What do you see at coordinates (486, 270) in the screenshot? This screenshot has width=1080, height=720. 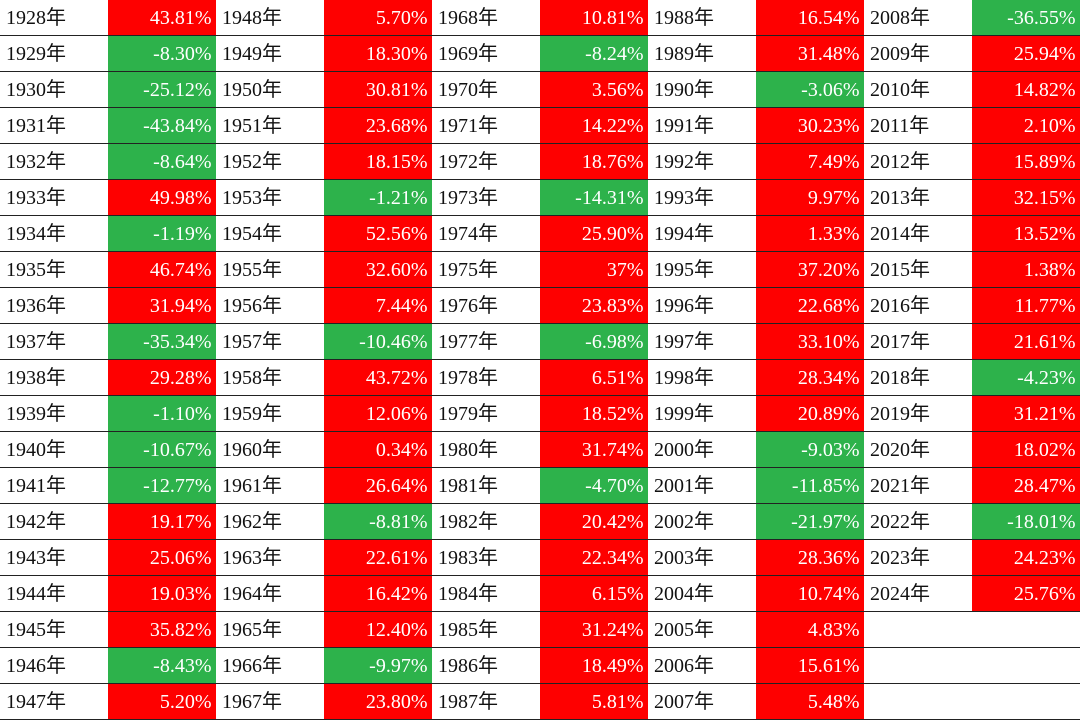 I see `year-cell: 1975年` at bounding box center [486, 270].